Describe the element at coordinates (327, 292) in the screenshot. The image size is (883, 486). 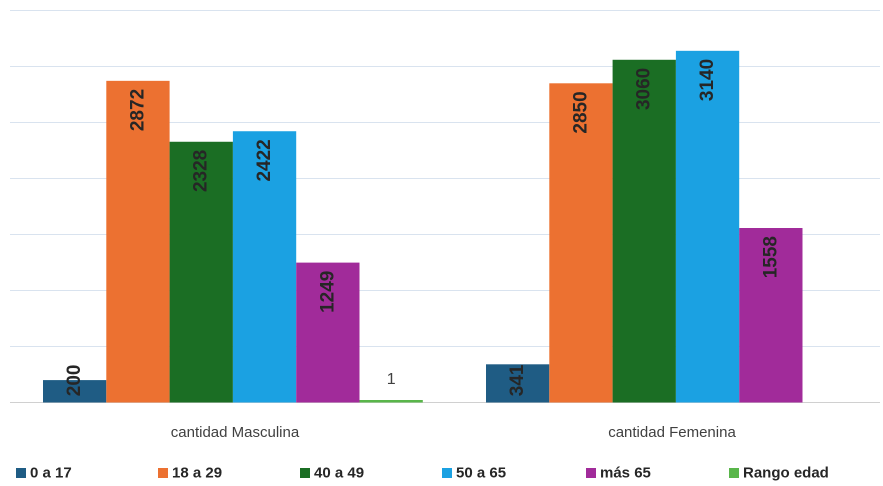
I see `data-label: 1249` at that location.